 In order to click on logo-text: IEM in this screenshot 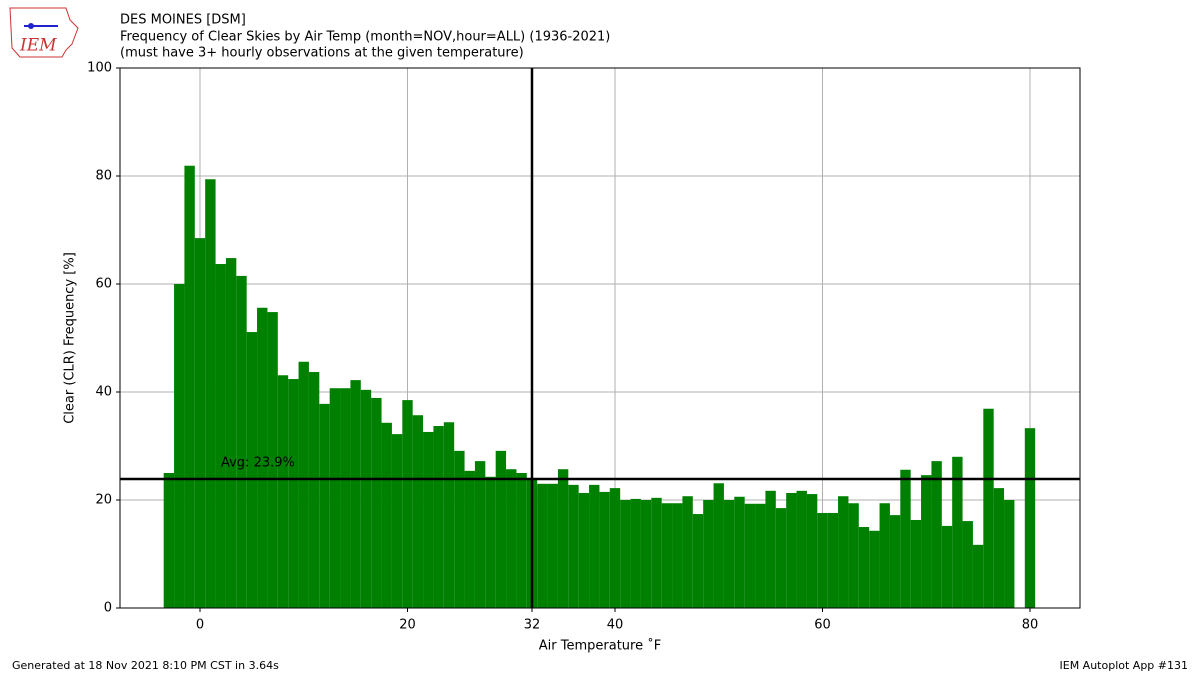, I will do `click(38, 46)`.